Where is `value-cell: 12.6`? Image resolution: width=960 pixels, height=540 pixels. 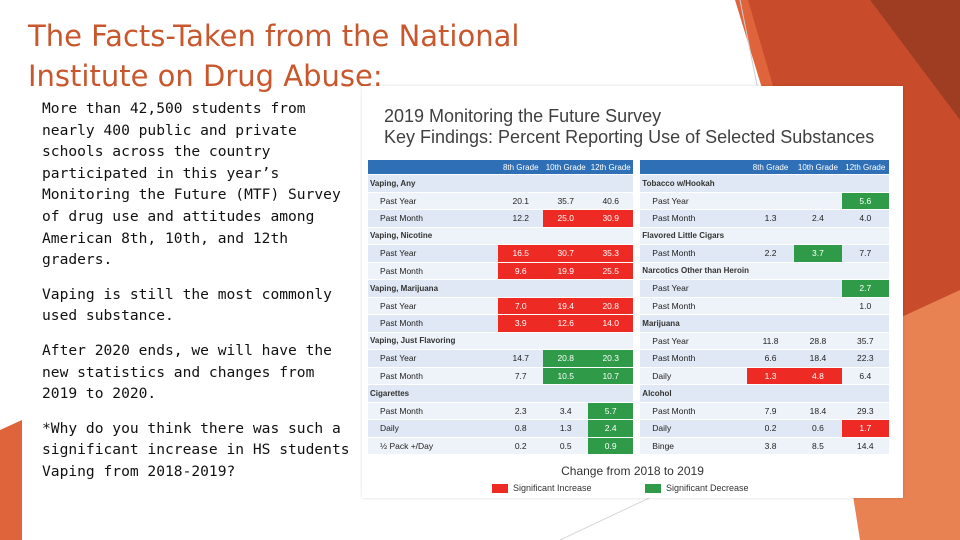 value-cell: 12.6 is located at coordinates (566, 323).